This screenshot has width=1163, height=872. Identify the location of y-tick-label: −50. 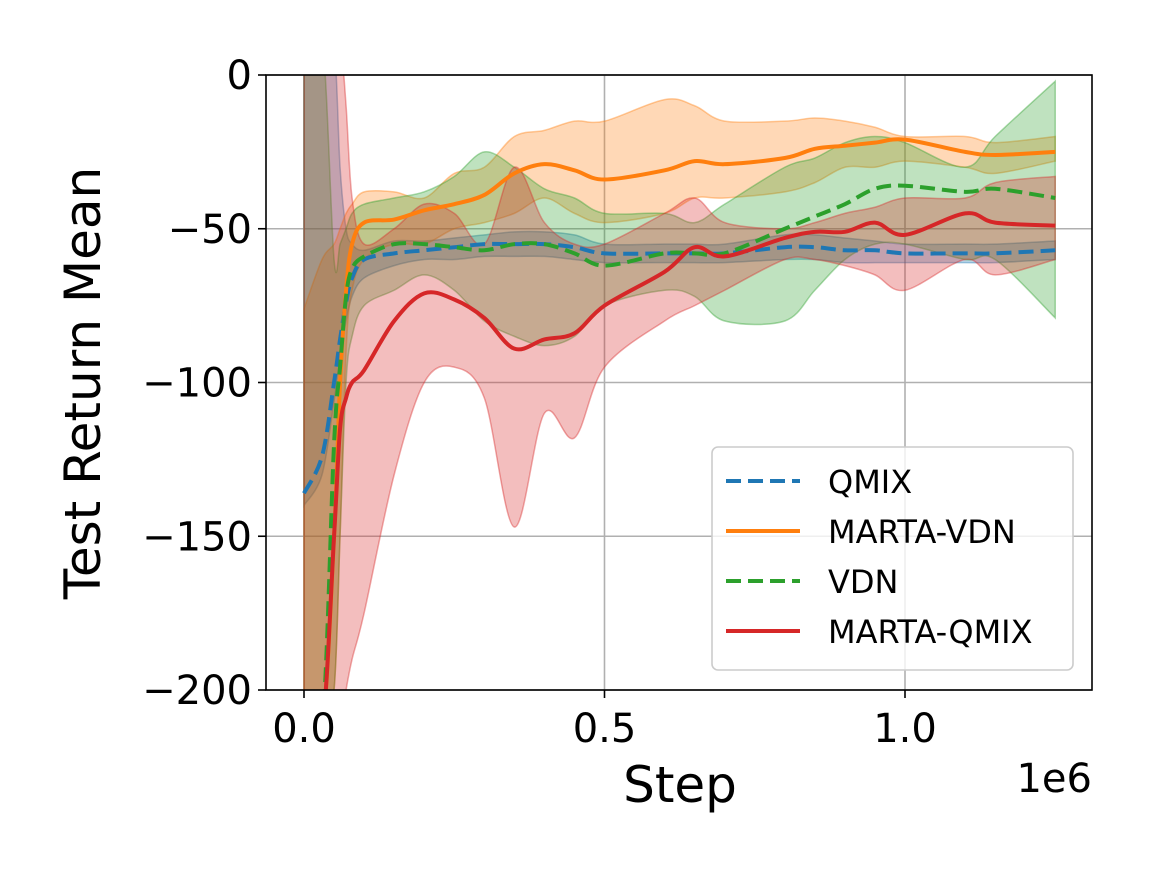
(210, 230).